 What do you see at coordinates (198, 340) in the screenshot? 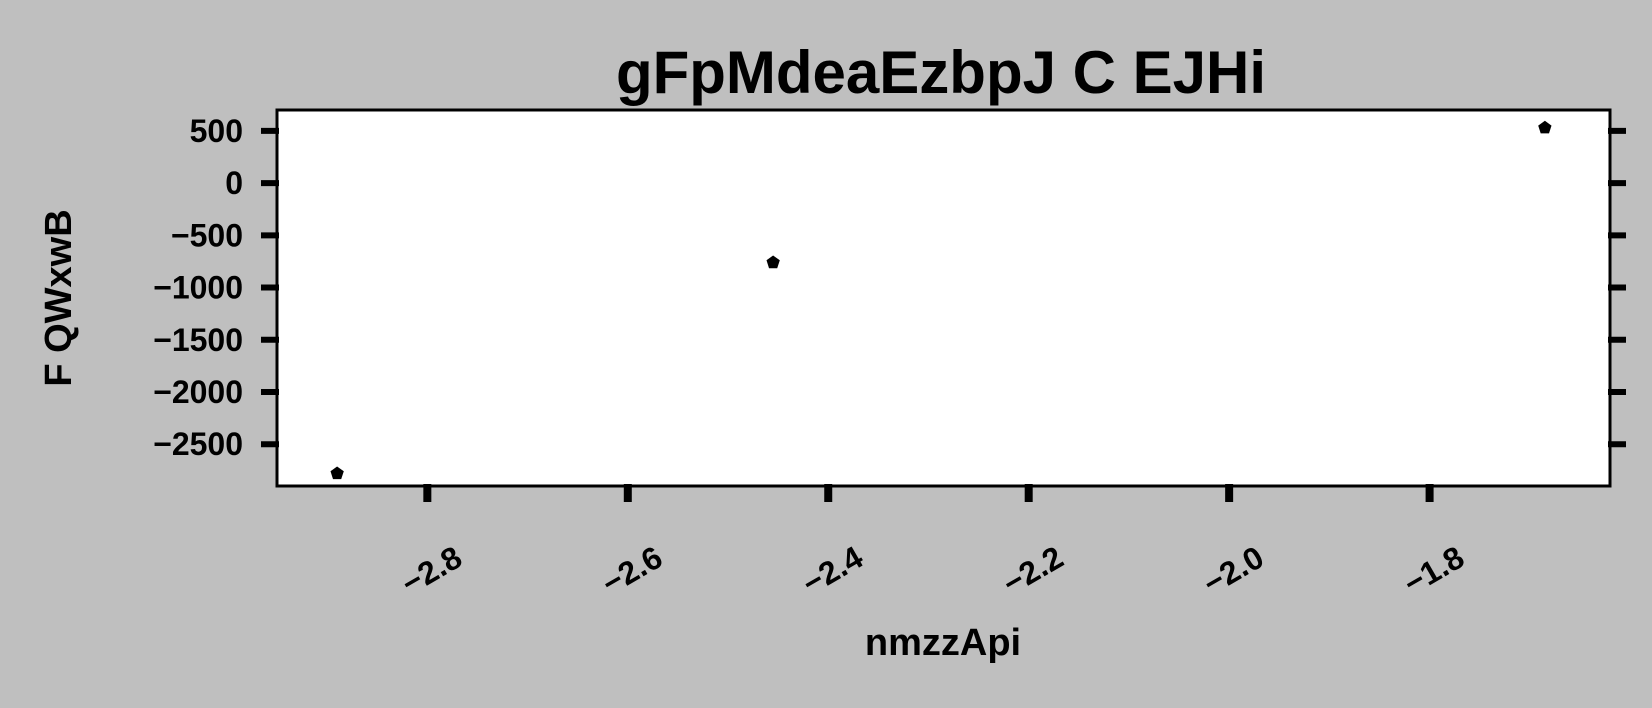
I see `y-tick-label: −1500` at bounding box center [198, 340].